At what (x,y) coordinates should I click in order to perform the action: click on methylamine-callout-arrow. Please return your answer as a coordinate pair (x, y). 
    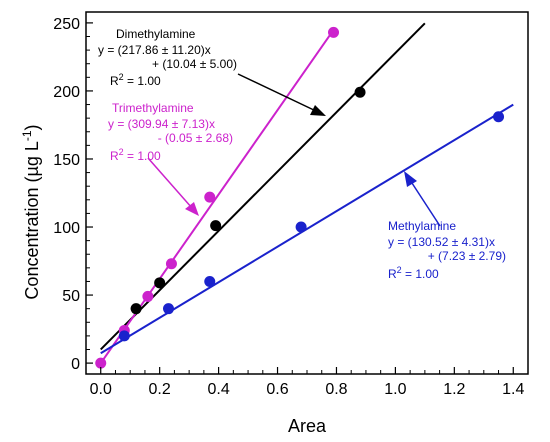
    Looking at the image, I should click on (425, 203).